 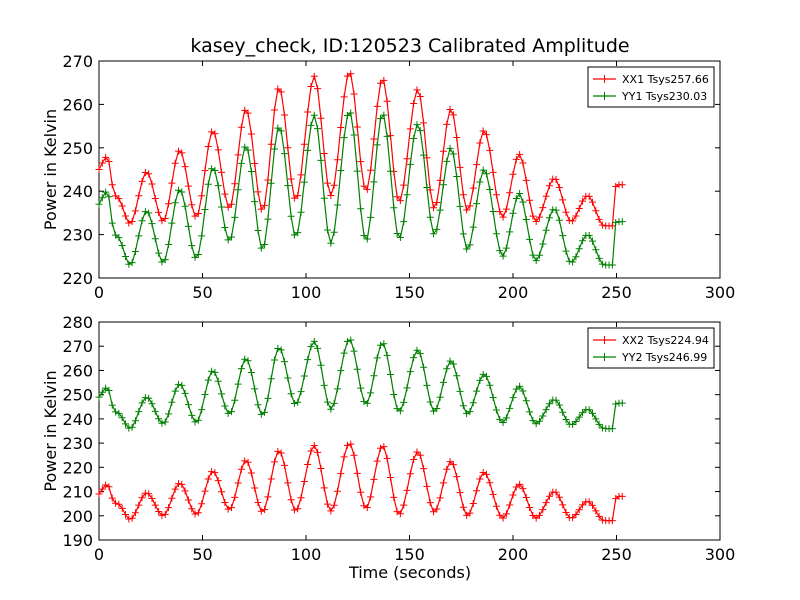 I want to click on legend-marker, so click(x=604, y=357).